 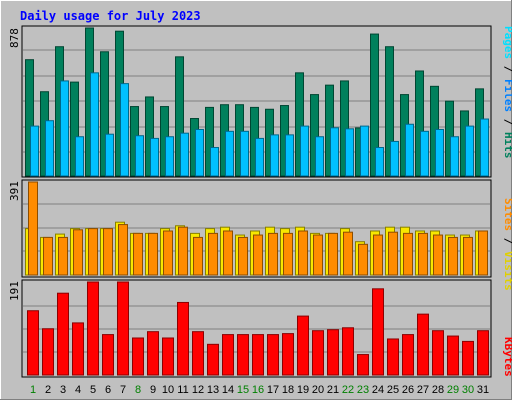 I want to click on legend-hits: Hits, so click(x=507, y=145).